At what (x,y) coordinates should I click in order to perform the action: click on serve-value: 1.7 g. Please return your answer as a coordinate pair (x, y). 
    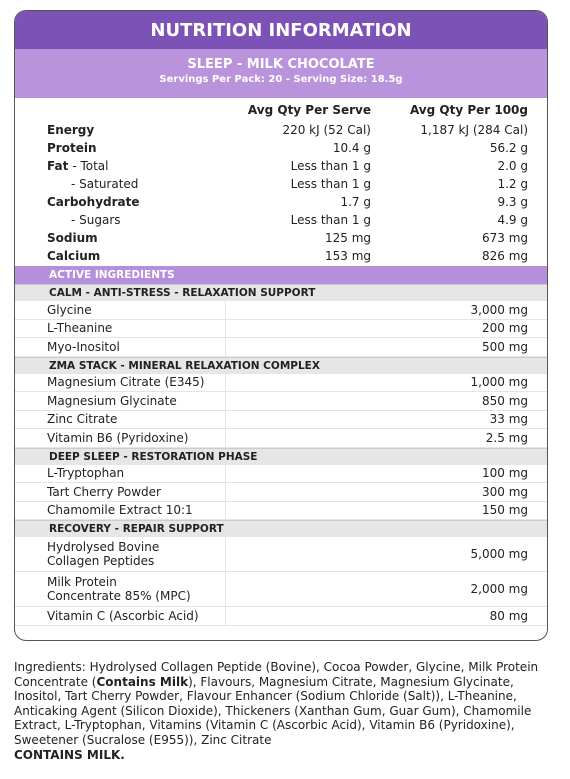
    Looking at the image, I should click on (355, 202).